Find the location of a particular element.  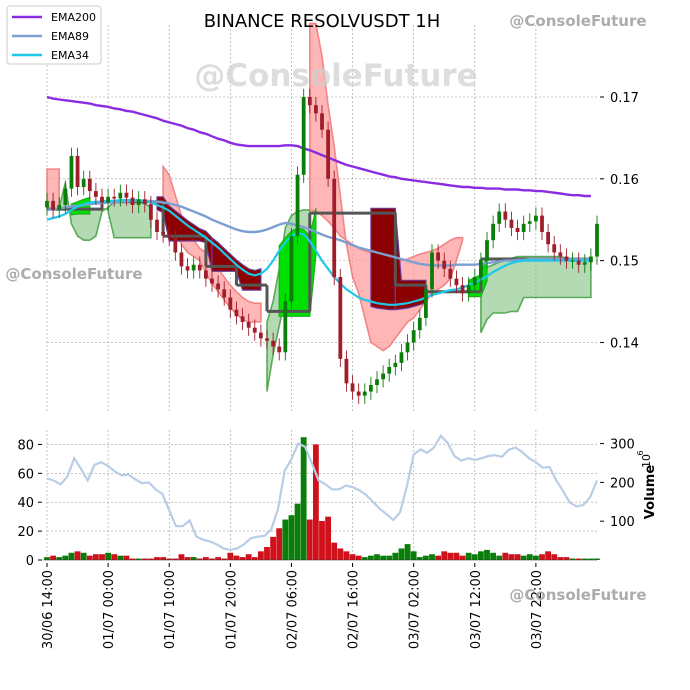

legend-label-ema89: EMA89 is located at coordinates (70, 36).